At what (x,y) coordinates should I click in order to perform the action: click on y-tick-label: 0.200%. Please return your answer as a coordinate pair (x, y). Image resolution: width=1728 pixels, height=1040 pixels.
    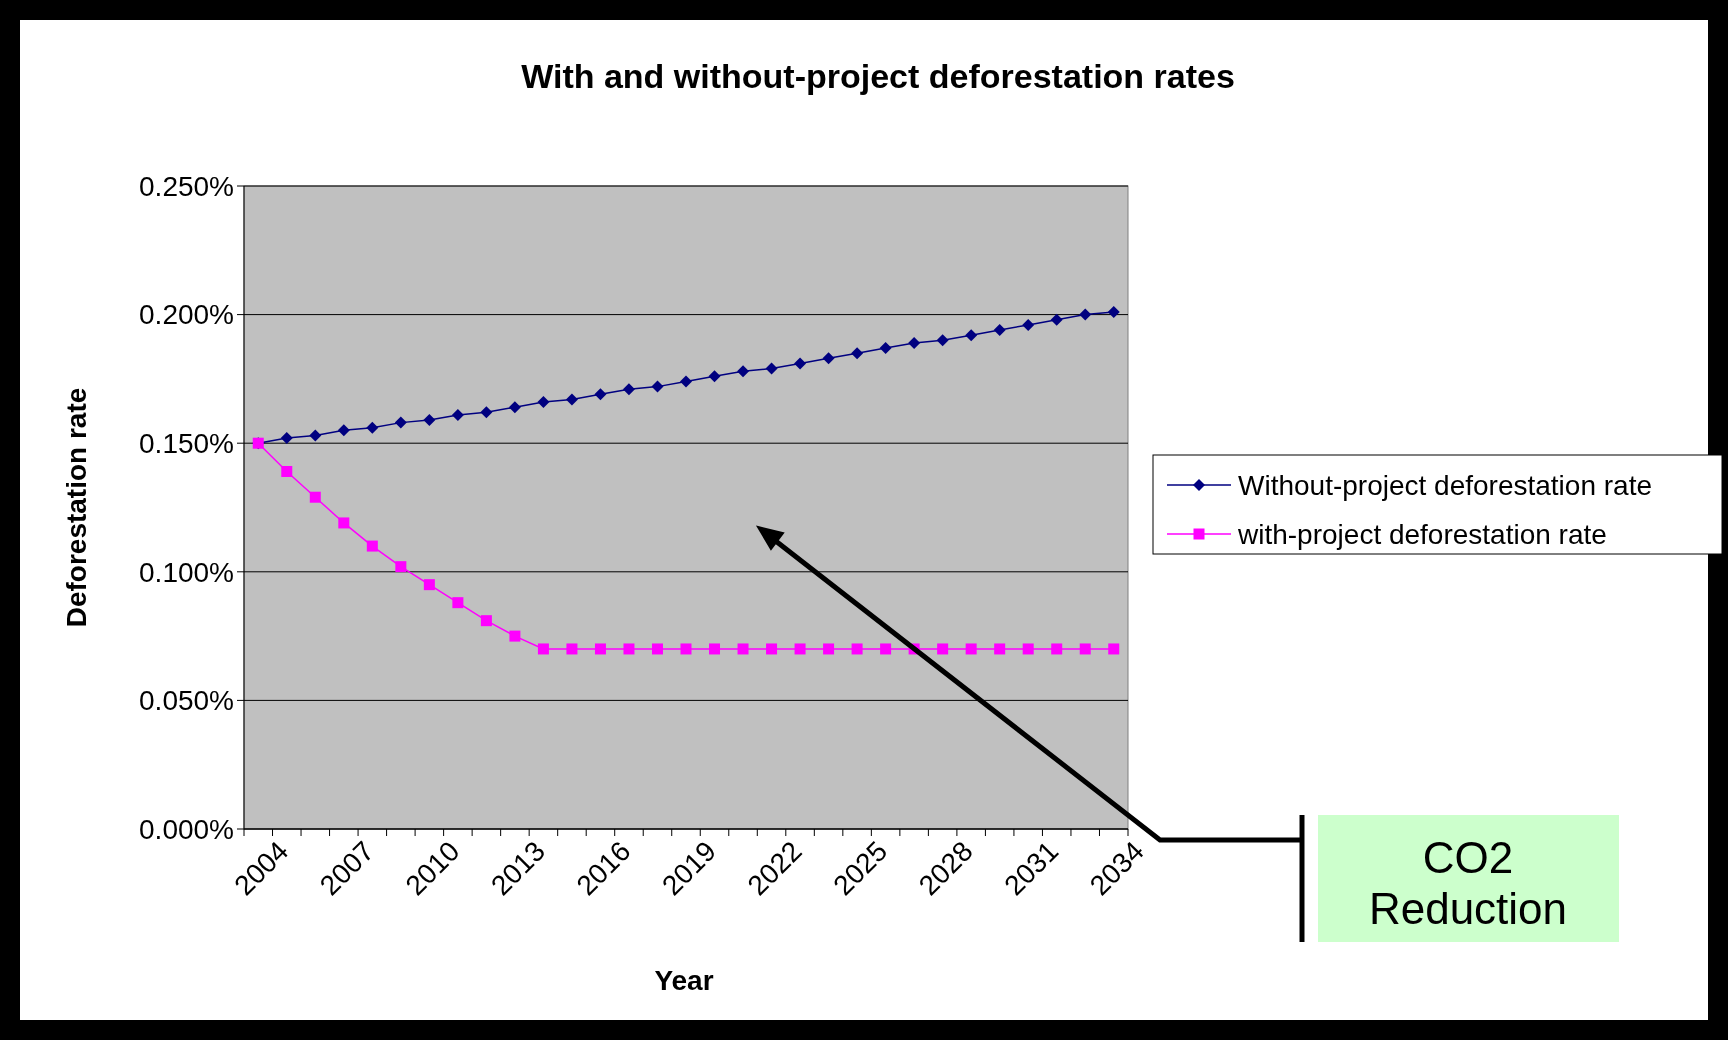
    Looking at the image, I should click on (186, 315).